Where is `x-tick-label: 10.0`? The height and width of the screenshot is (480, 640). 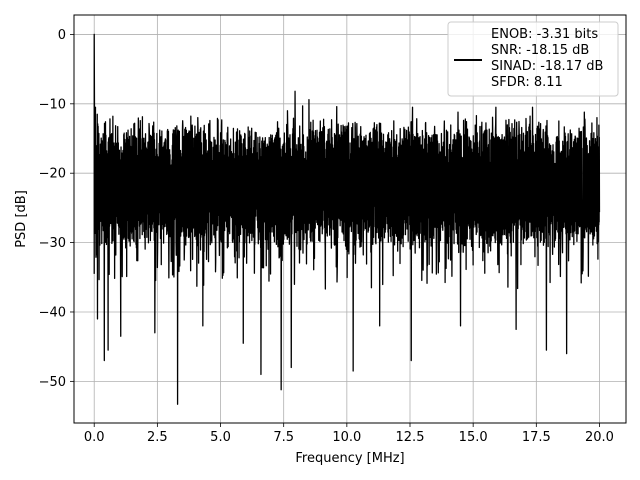 x-tick-label: 10.0 is located at coordinates (346, 437).